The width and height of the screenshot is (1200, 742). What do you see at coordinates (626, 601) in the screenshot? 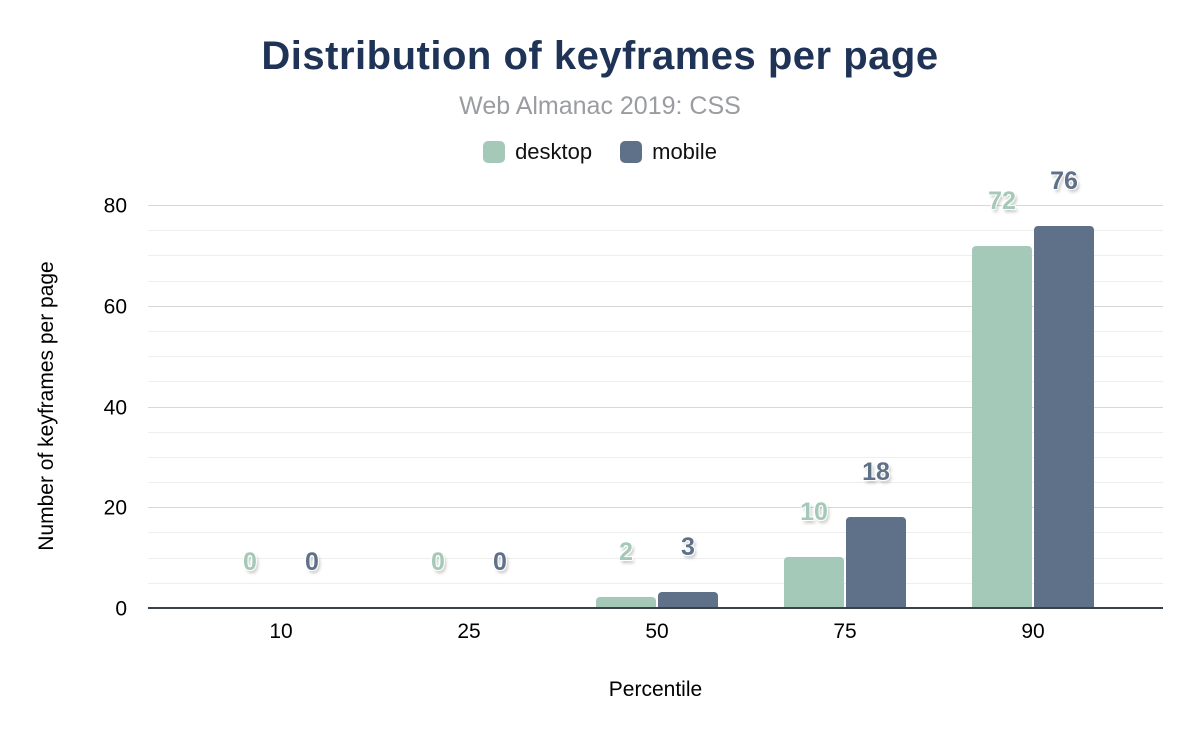
I see `bar-desktop-p50` at bounding box center [626, 601].